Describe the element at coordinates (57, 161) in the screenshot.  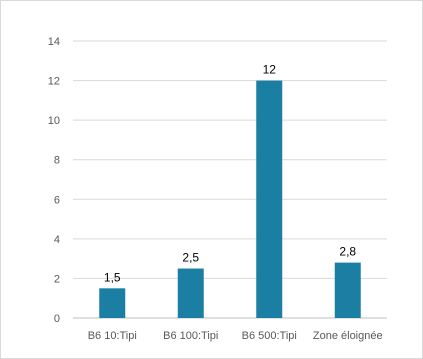
I see `y-tick-label-8: 8` at that location.